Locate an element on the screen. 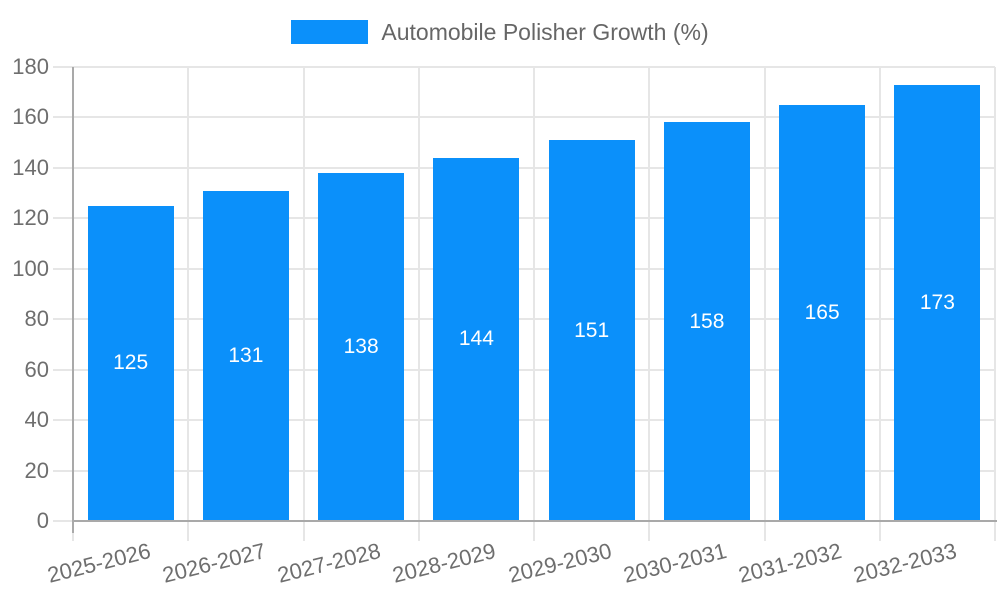 Image resolution: width=1000 pixels, height=600 pixels. x-axis-label: 2025-2026 is located at coordinates (98, 563).